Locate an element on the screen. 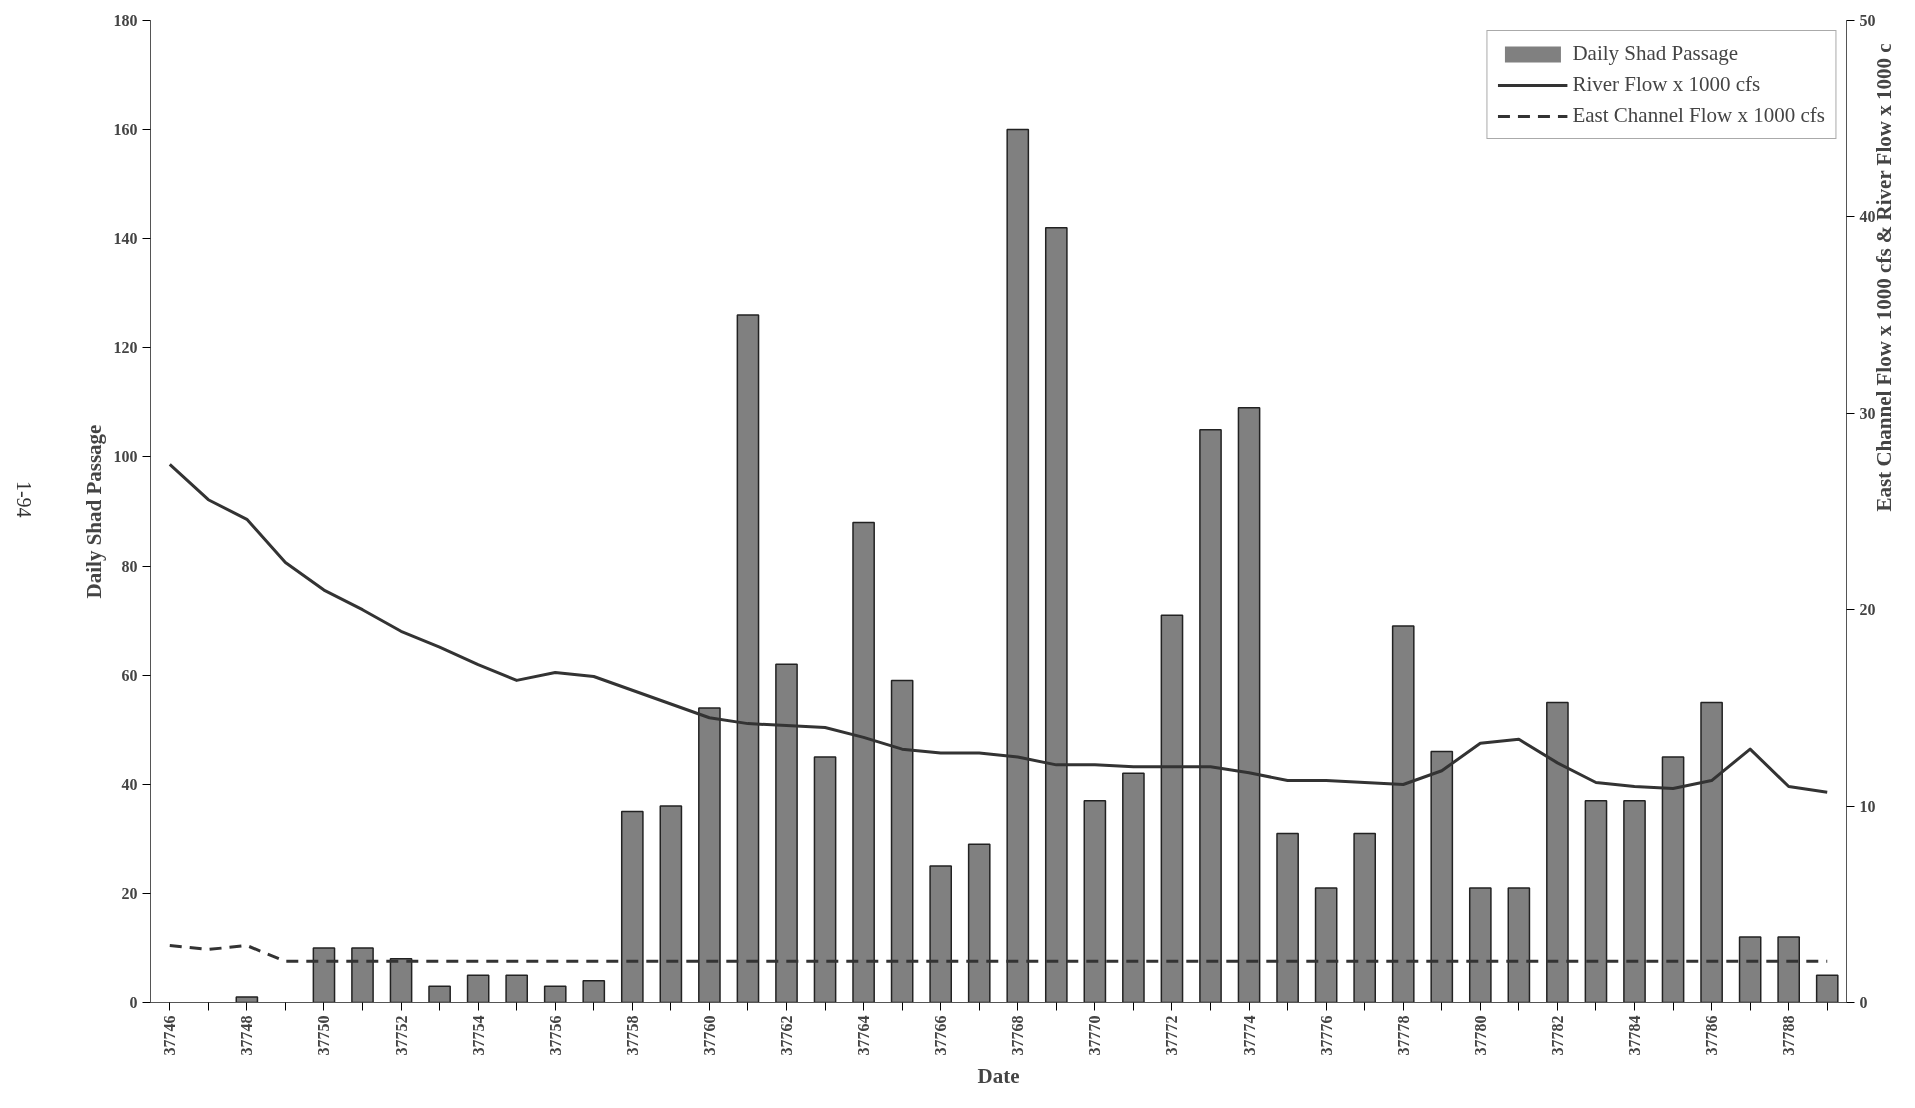 The width and height of the screenshot is (1915, 1108). y-tick-label: 0 is located at coordinates (133, 1002).